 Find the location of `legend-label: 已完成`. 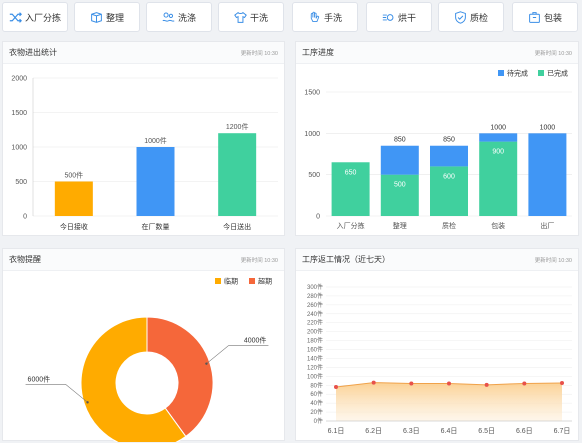

legend-label: 已完成 is located at coordinates (557, 73).